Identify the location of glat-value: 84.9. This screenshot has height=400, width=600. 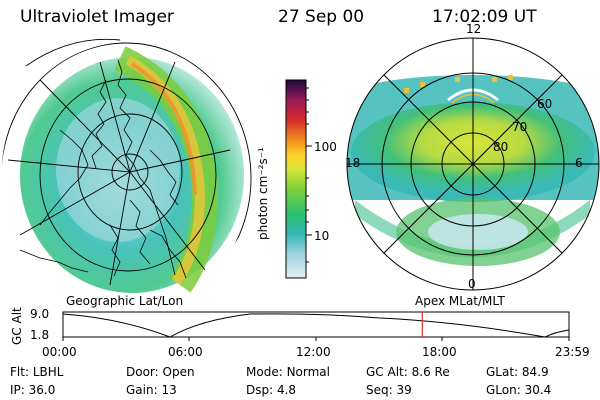
(535, 372).